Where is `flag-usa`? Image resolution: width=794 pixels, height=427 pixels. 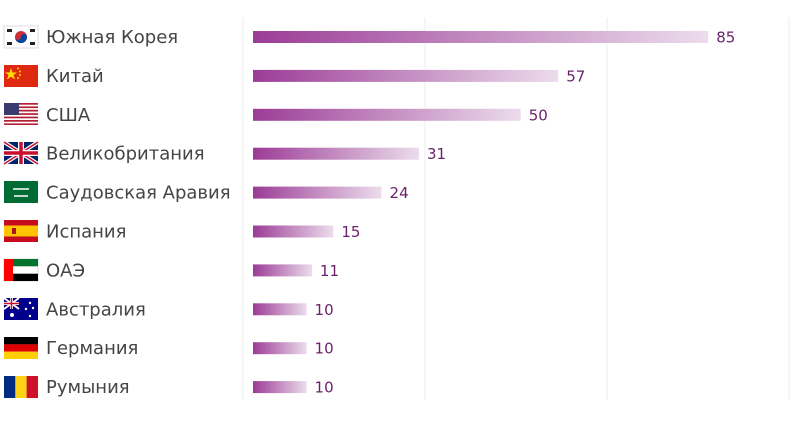 flag-usa is located at coordinates (21, 114).